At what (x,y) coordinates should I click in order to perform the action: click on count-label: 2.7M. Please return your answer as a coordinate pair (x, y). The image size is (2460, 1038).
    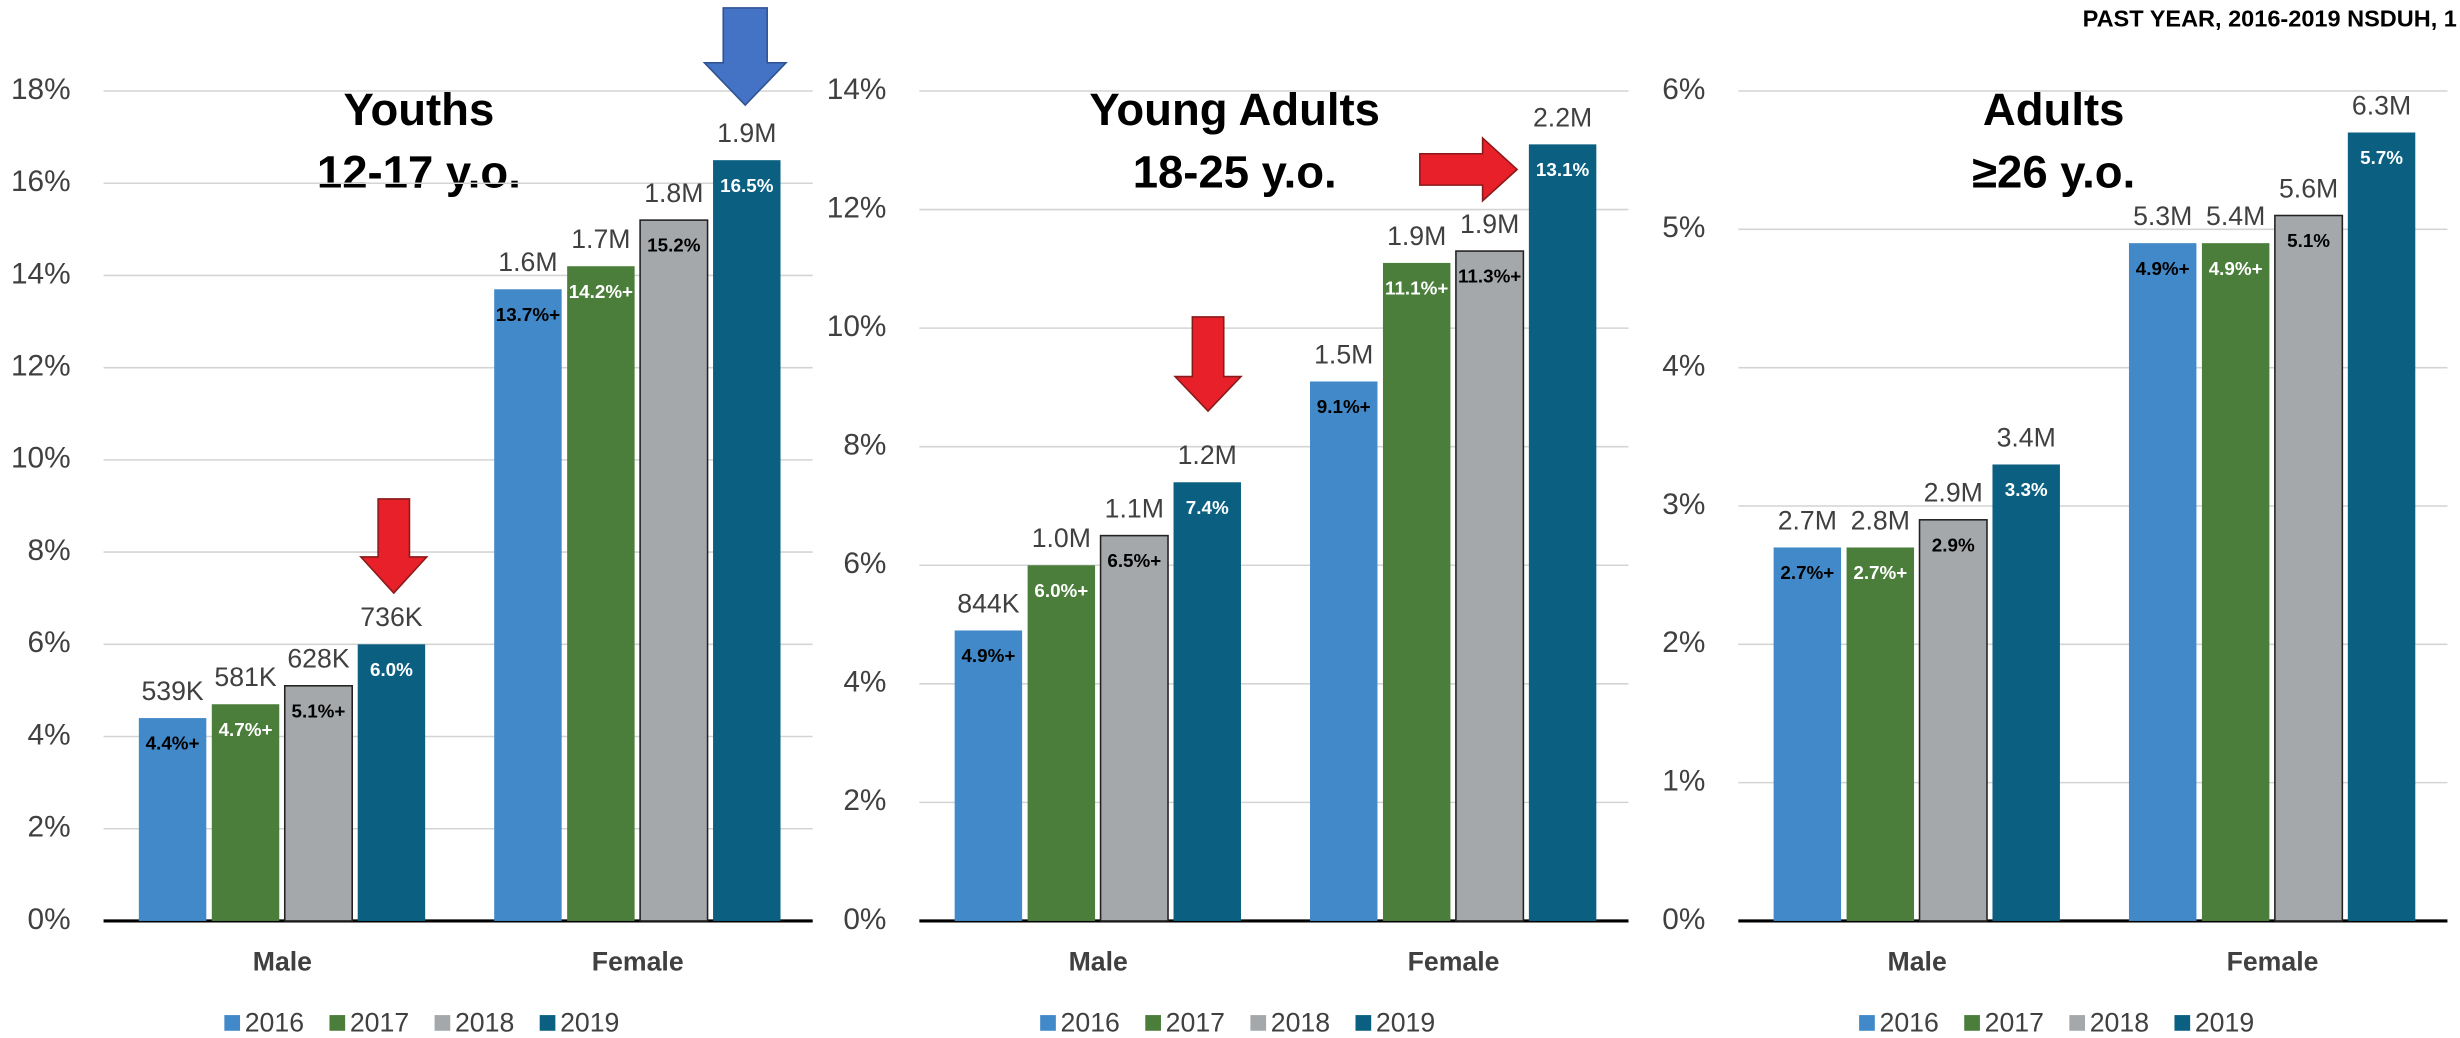
    Looking at the image, I should click on (1807, 520).